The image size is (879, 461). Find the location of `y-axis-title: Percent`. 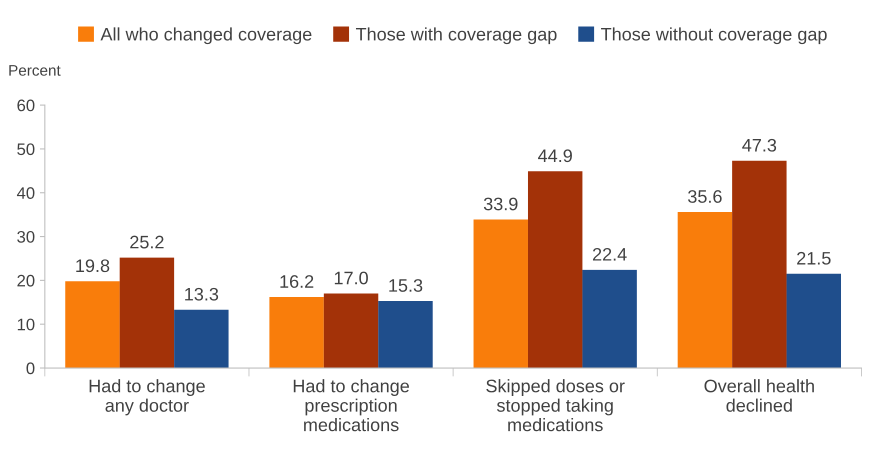

y-axis-title: Percent is located at coordinates (35, 70).